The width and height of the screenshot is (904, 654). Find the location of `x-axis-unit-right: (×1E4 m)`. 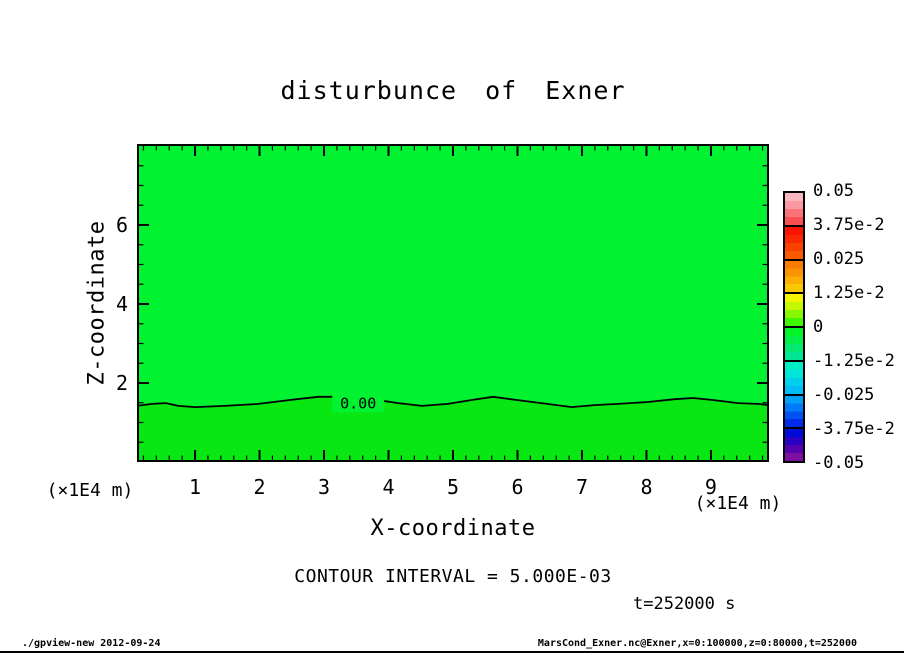

x-axis-unit-right: (×1E4 m) is located at coordinates (738, 503).